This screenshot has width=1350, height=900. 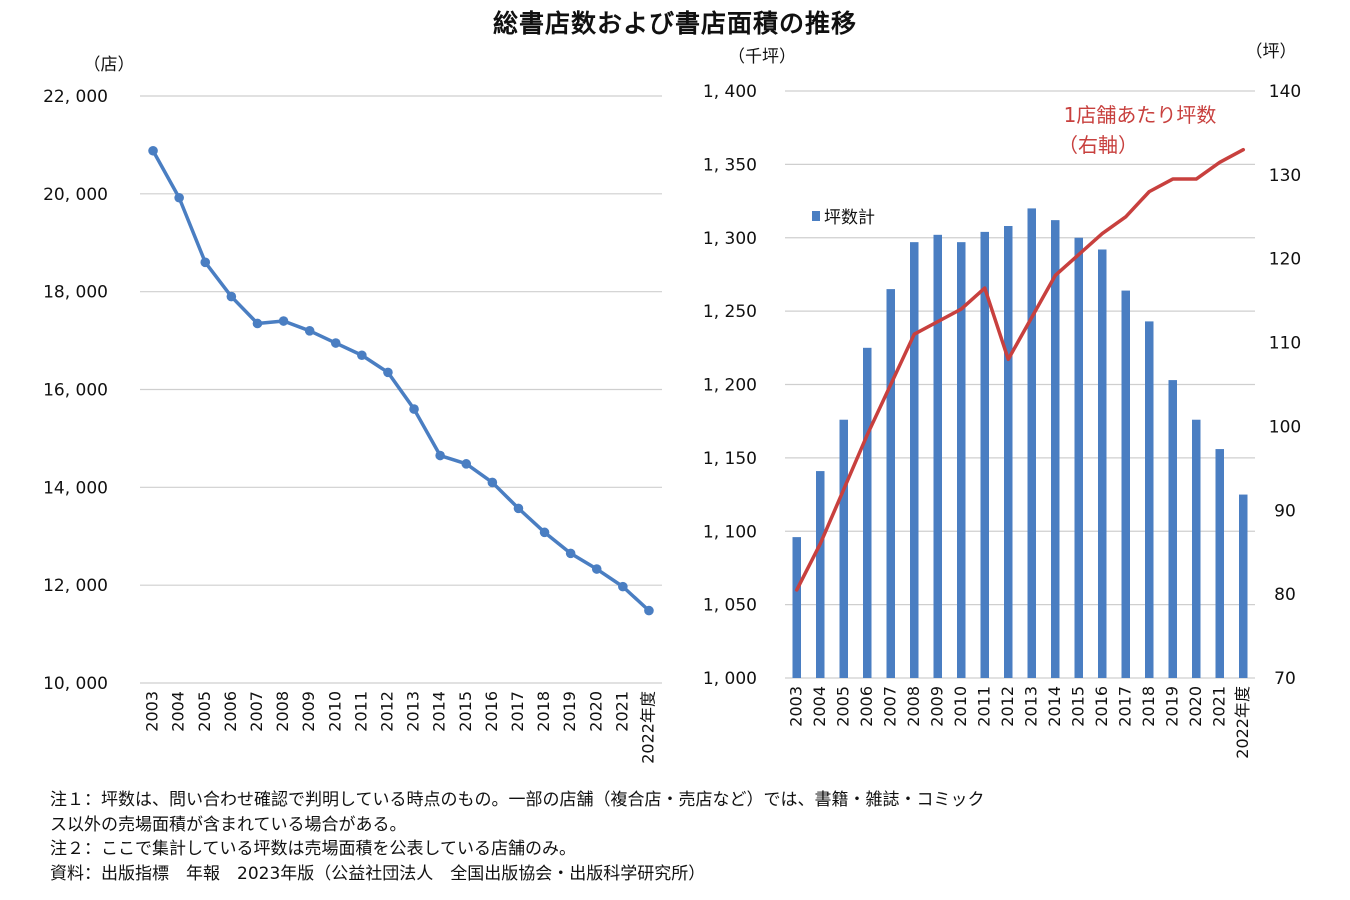 What do you see at coordinates (204, 711) in the screenshot?
I see `left-x-tick-label: 2005` at bounding box center [204, 711].